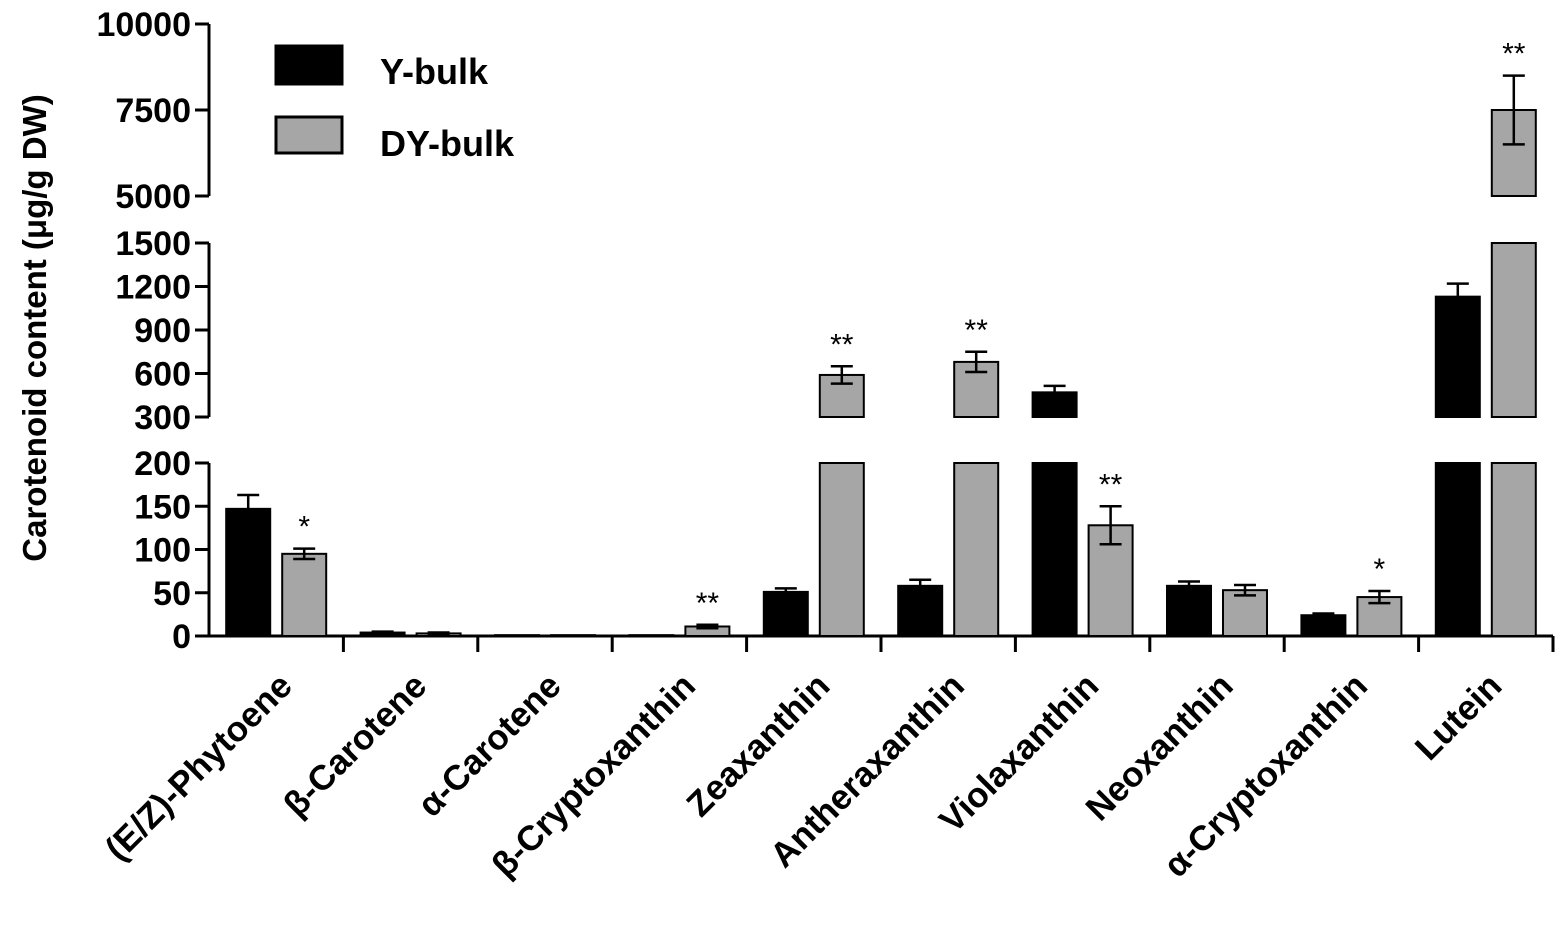  I want to click on y-tick-label: 900, so click(162, 331).